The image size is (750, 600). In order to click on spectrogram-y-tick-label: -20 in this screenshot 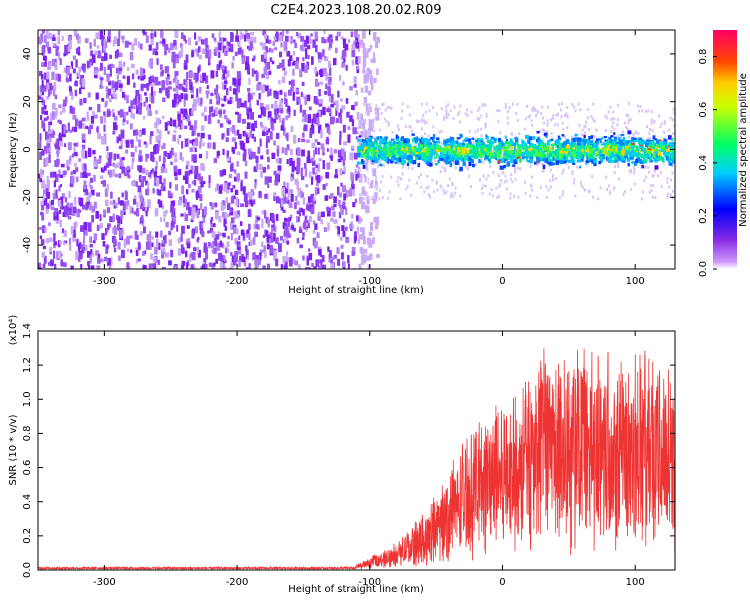, I will do `click(27, 197)`.